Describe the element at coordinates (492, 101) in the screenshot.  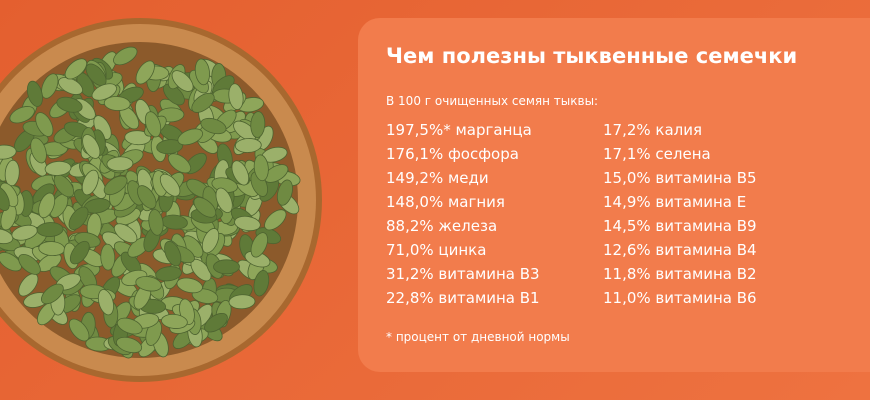
I see `subtitle: В 100 г очищенных семян тыквы:` at that location.